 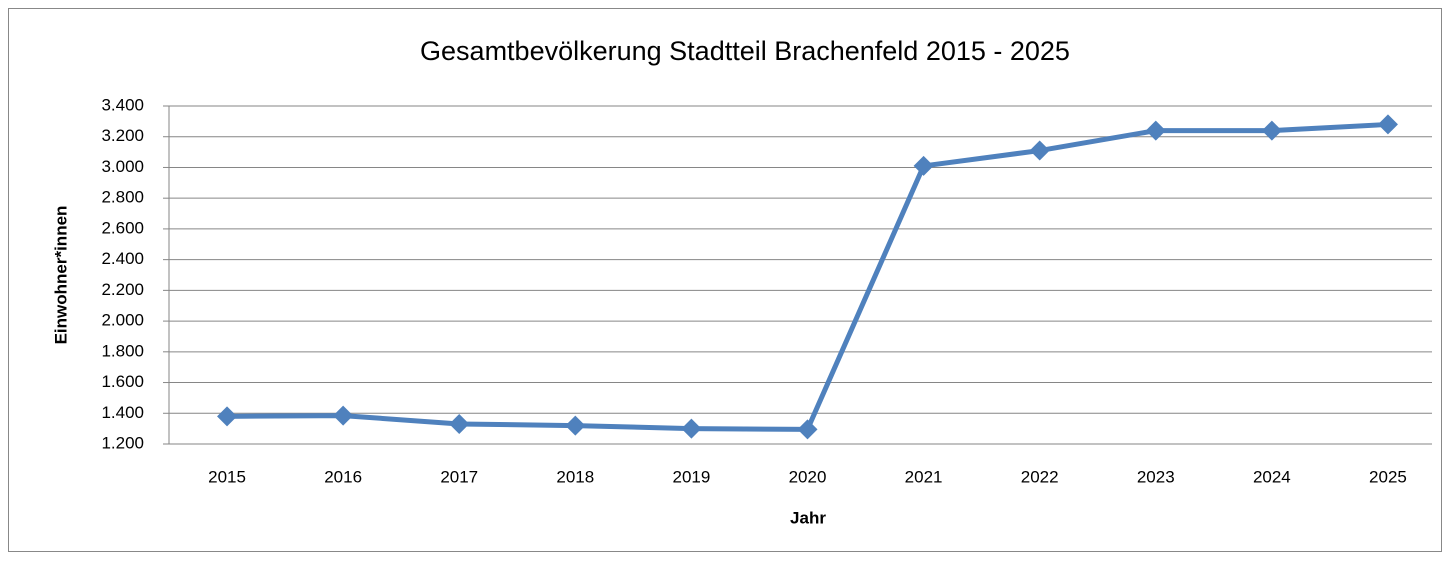 I want to click on x-tick-label: 2020, so click(x=808, y=476).